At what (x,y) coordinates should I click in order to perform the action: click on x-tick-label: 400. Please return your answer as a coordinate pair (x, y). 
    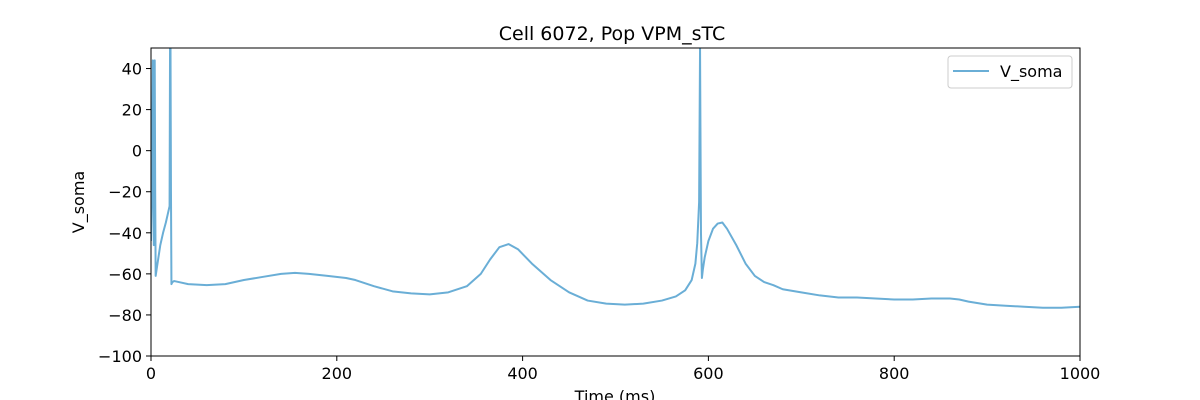
    Looking at the image, I should click on (522, 373).